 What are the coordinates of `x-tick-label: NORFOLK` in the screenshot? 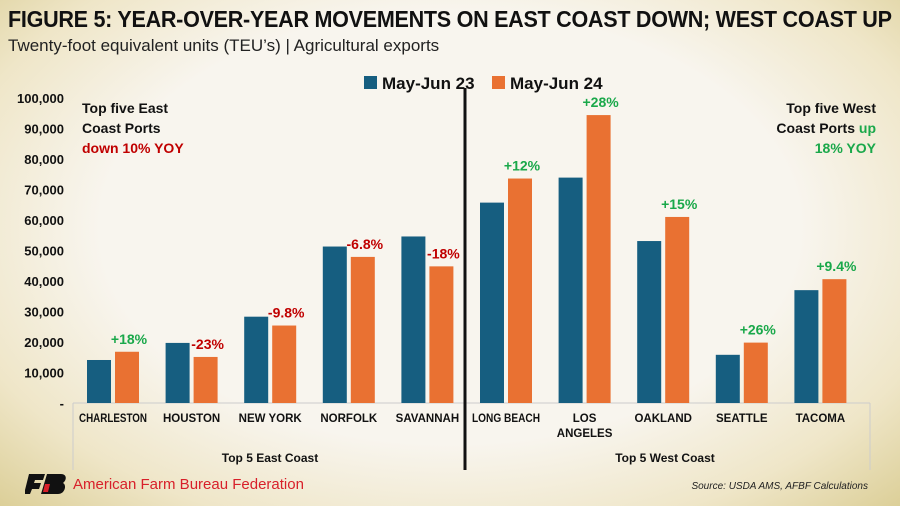 It's located at (349, 419).